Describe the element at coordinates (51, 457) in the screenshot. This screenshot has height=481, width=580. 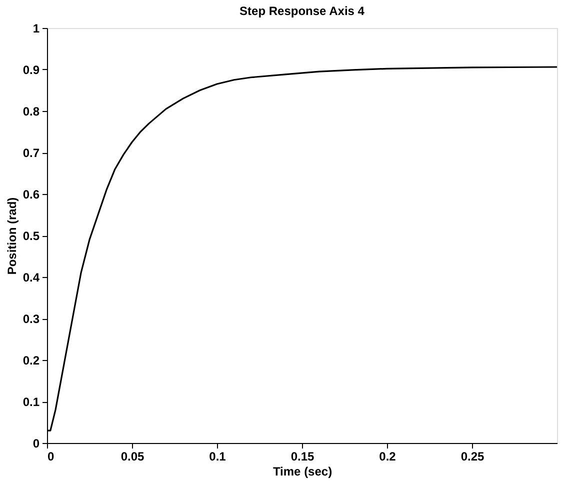
I see `x-tick-label: 0` at that location.